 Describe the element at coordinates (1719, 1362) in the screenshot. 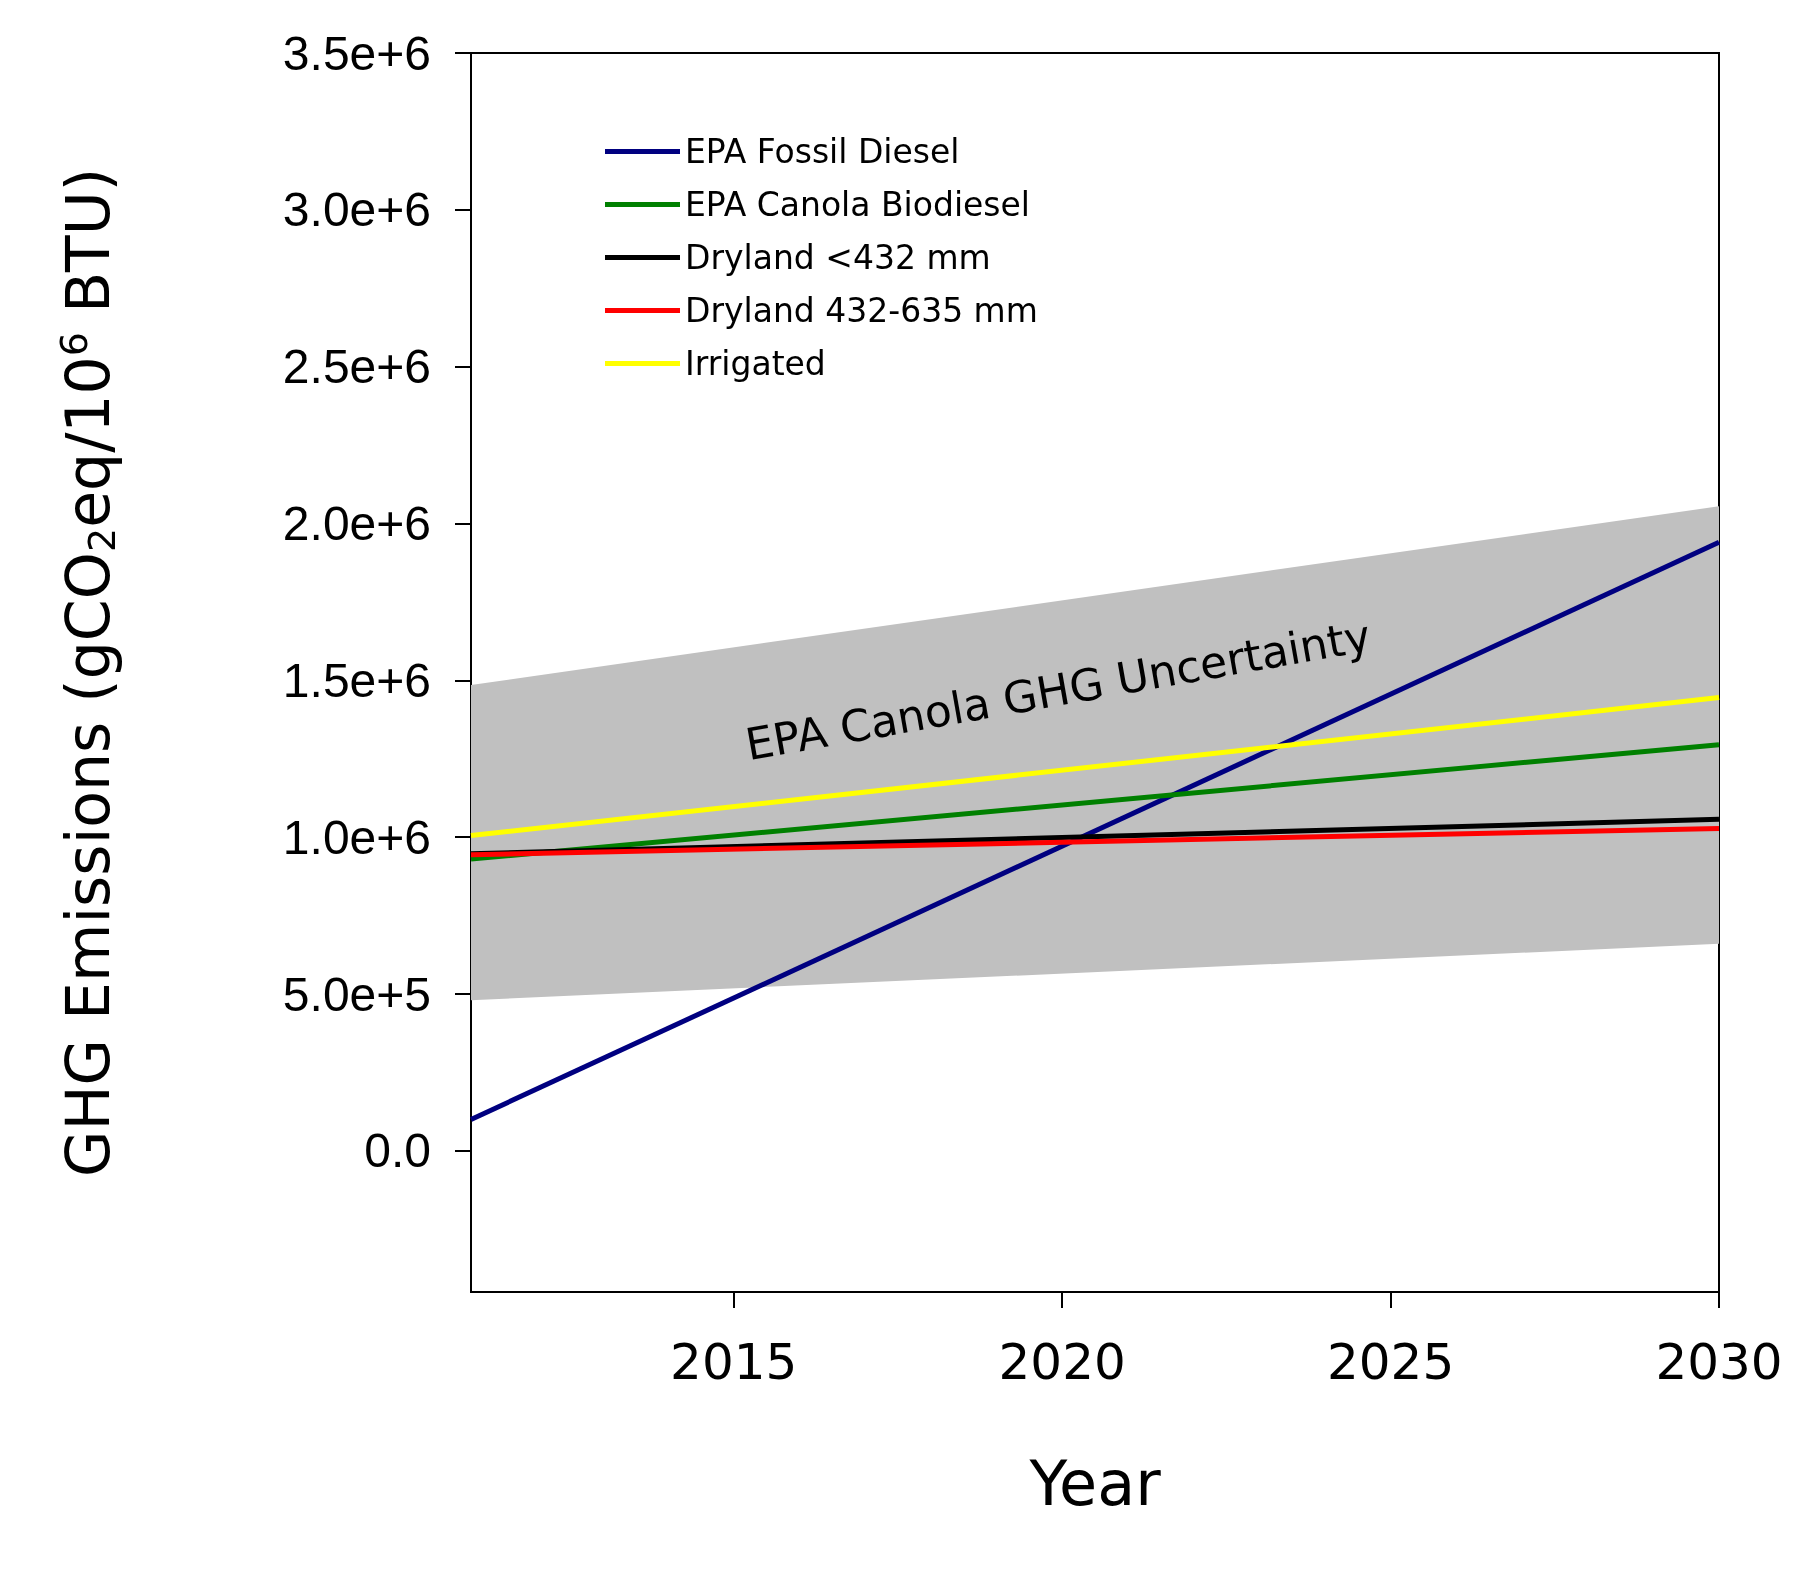

I see `x-tick-label: 2030` at that location.